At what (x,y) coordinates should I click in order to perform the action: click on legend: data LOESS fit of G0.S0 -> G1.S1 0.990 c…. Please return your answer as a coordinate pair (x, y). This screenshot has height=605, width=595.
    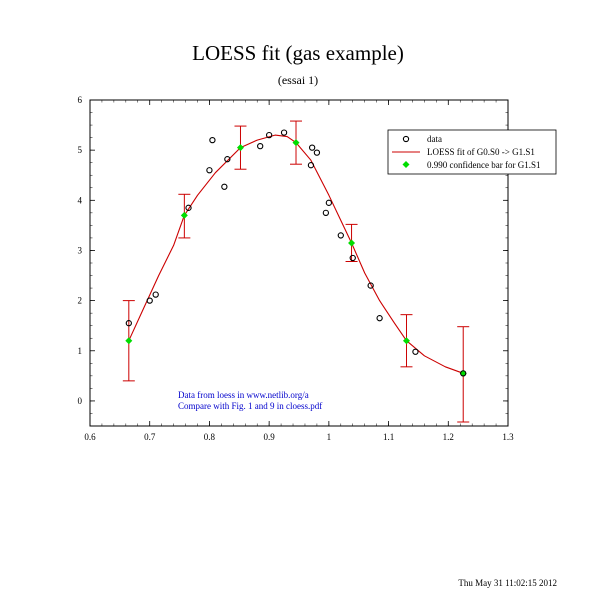
    Looking at the image, I should click on (472, 152).